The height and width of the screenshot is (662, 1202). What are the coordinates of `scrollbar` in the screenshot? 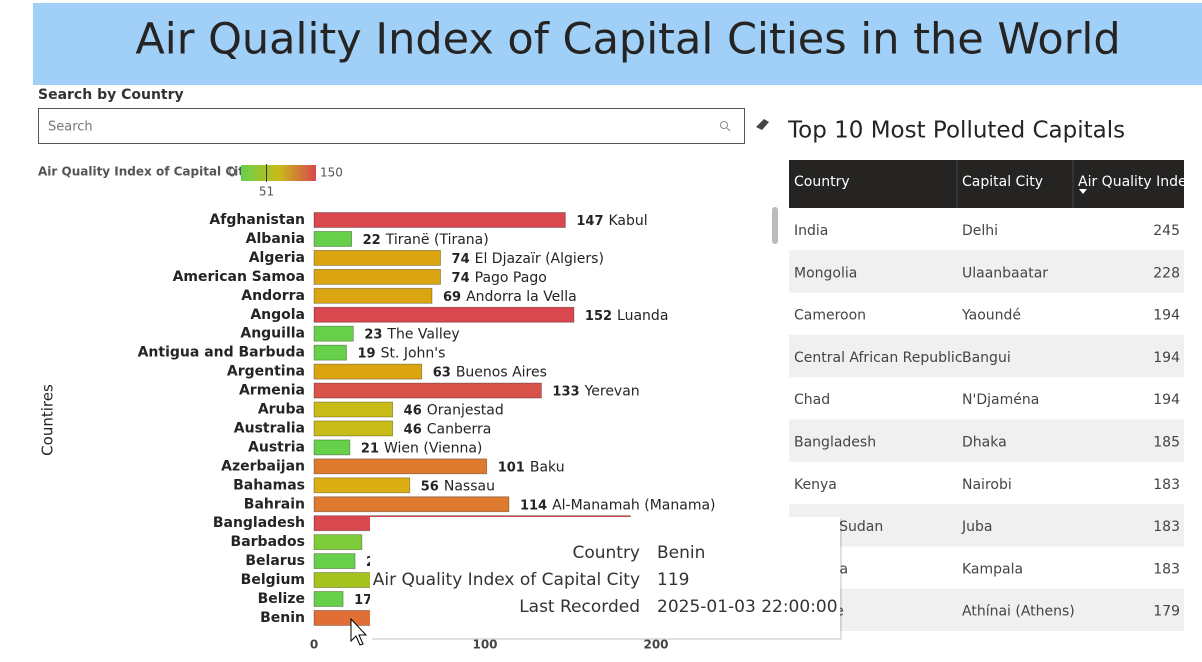 It's located at (775, 225).